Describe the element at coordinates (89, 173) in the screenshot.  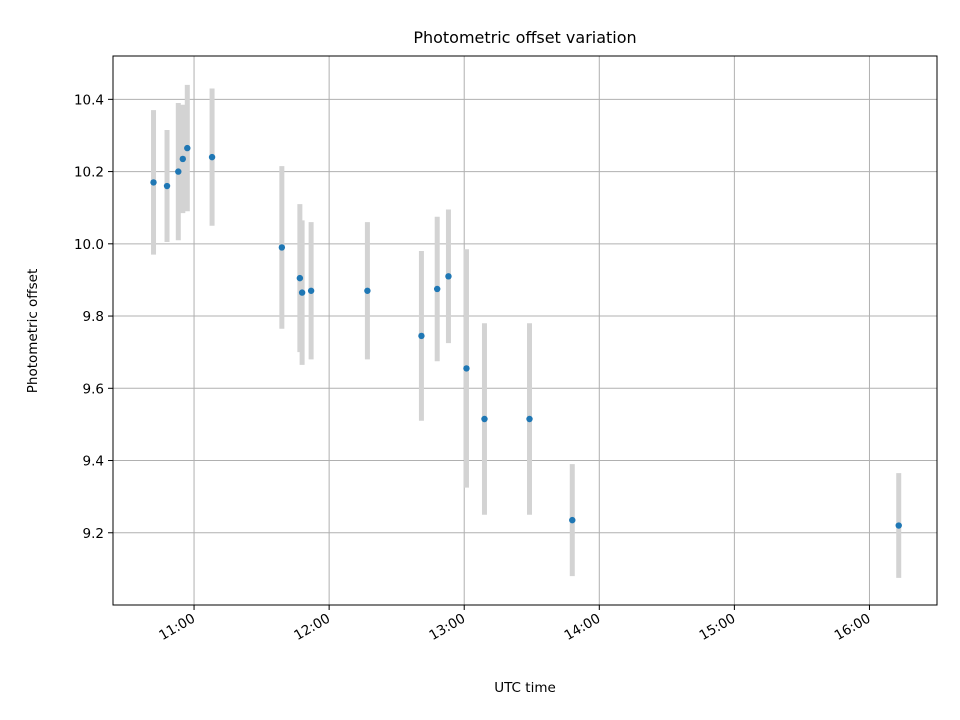
I see `y-tick-label: 10.2` at that location.